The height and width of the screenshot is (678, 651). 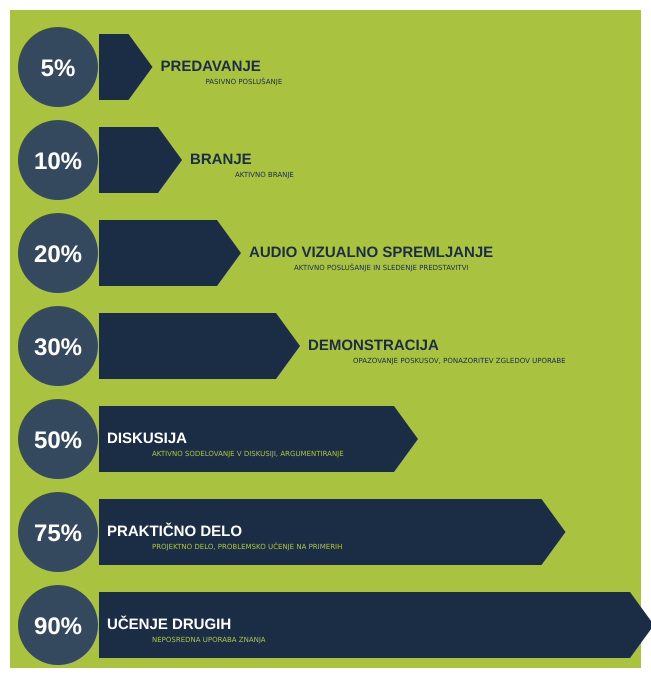 What do you see at coordinates (58, 68) in the screenshot?
I see `data-label: 5%` at bounding box center [58, 68].